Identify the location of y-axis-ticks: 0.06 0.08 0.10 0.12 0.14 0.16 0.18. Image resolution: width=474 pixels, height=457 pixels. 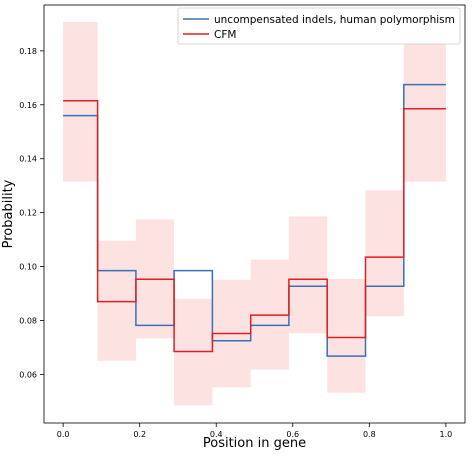
(31, 213).